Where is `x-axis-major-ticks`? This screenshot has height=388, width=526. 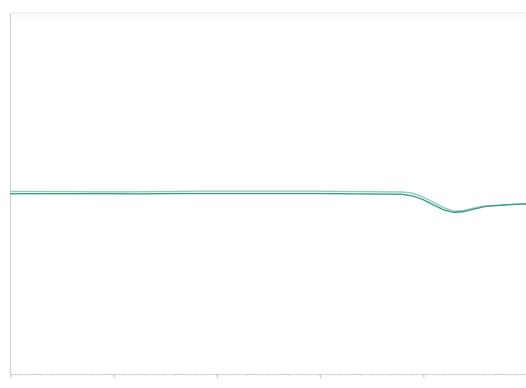 x-axis-major-ticks is located at coordinates (217, 376).